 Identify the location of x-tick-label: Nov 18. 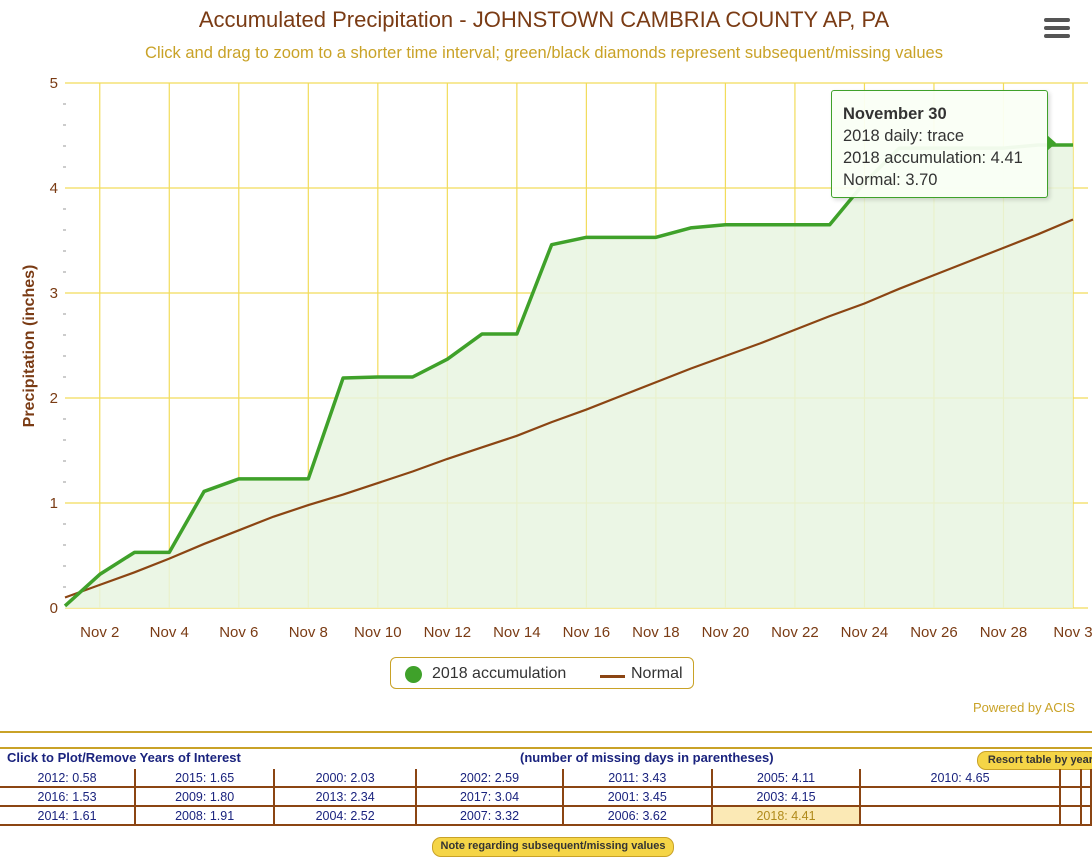
(656, 632).